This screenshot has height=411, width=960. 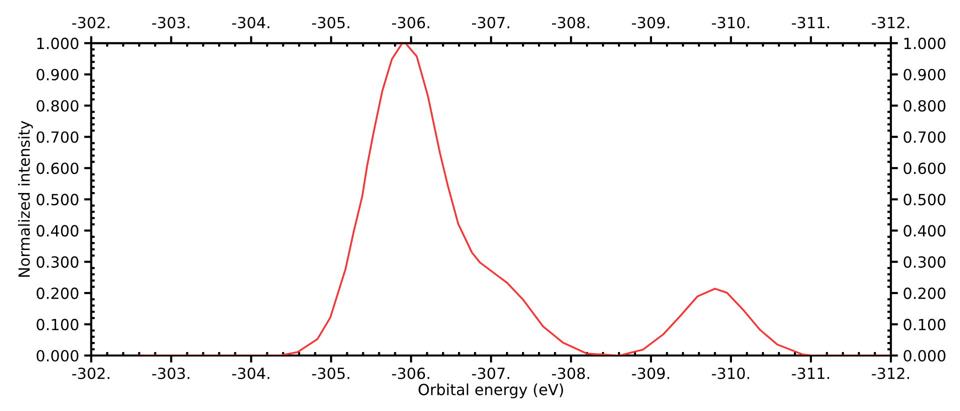 I want to click on x2-tick-label: -303., so click(x=171, y=22).